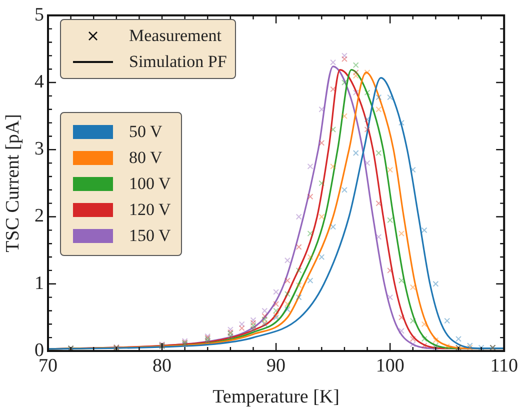 The height and width of the screenshot is (411, 522). Describe the element at coordinates (175, 36) in the screenshot. I see `annotation: Measurement` at that location.